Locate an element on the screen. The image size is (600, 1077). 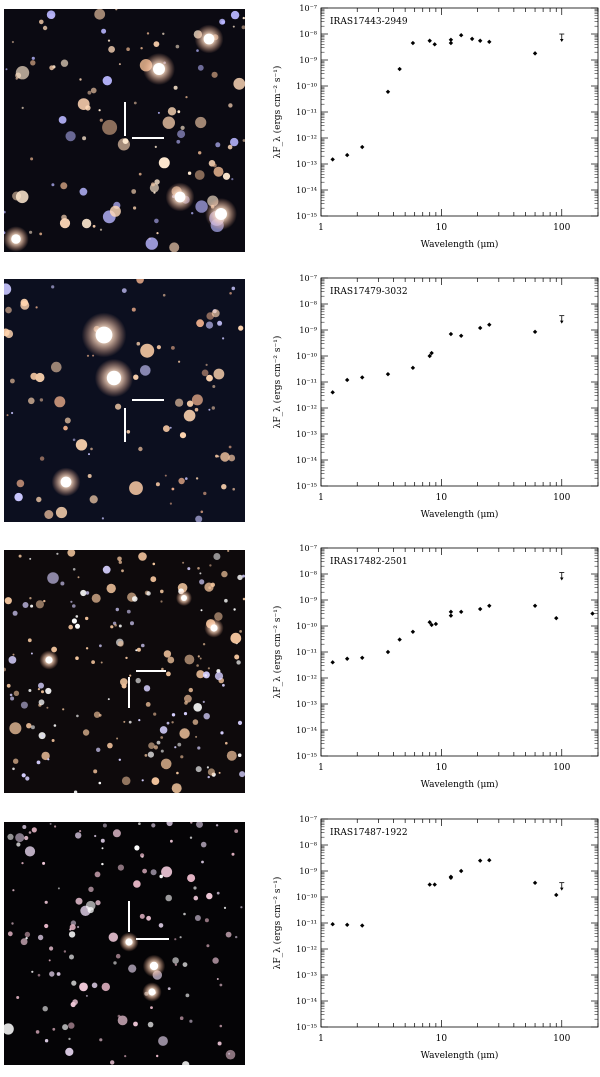
y-tick-label: 10⁻¹¹ is located at coordinates (306, 923).